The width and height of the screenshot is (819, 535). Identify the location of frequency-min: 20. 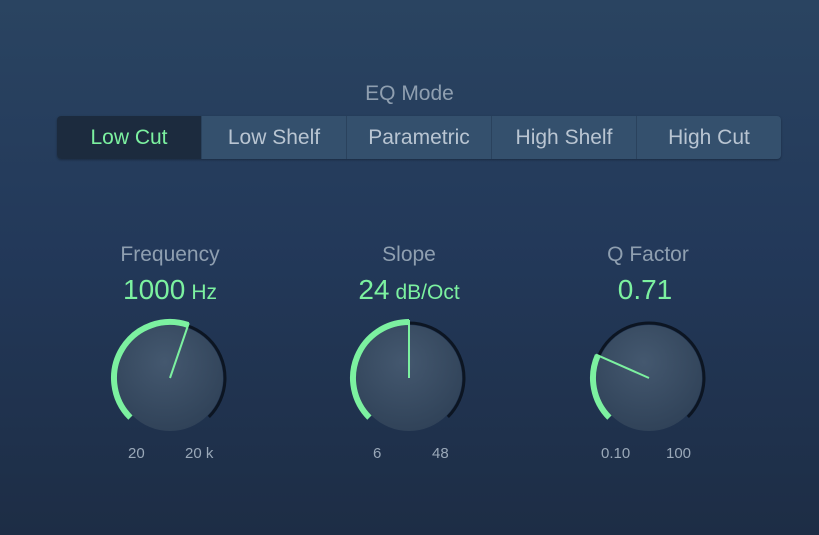
(136, 453).